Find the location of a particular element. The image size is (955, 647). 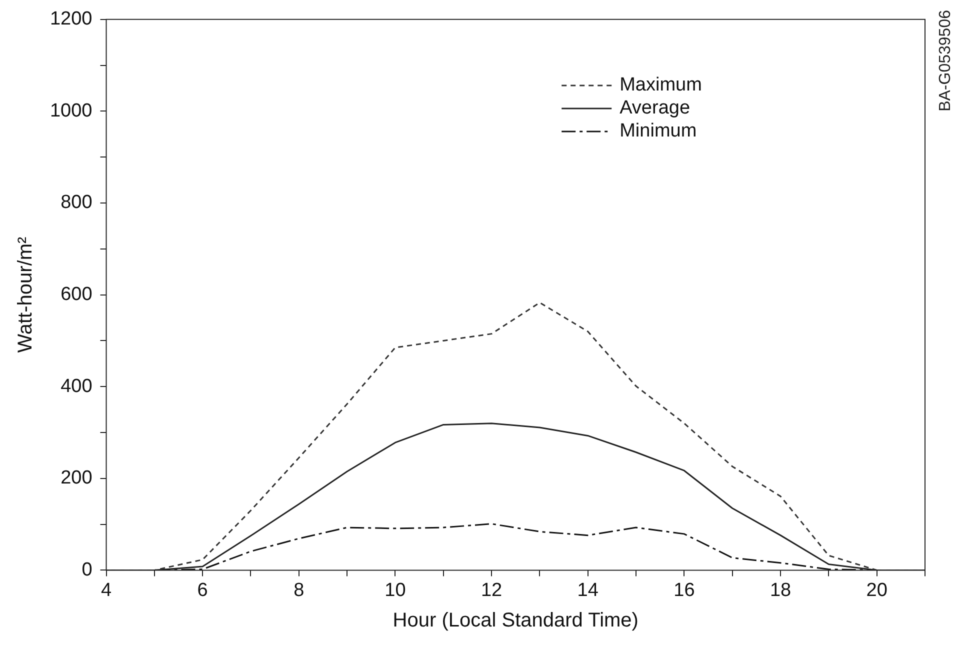

y-tick-label: 200 is located at coordinates (76, 478).